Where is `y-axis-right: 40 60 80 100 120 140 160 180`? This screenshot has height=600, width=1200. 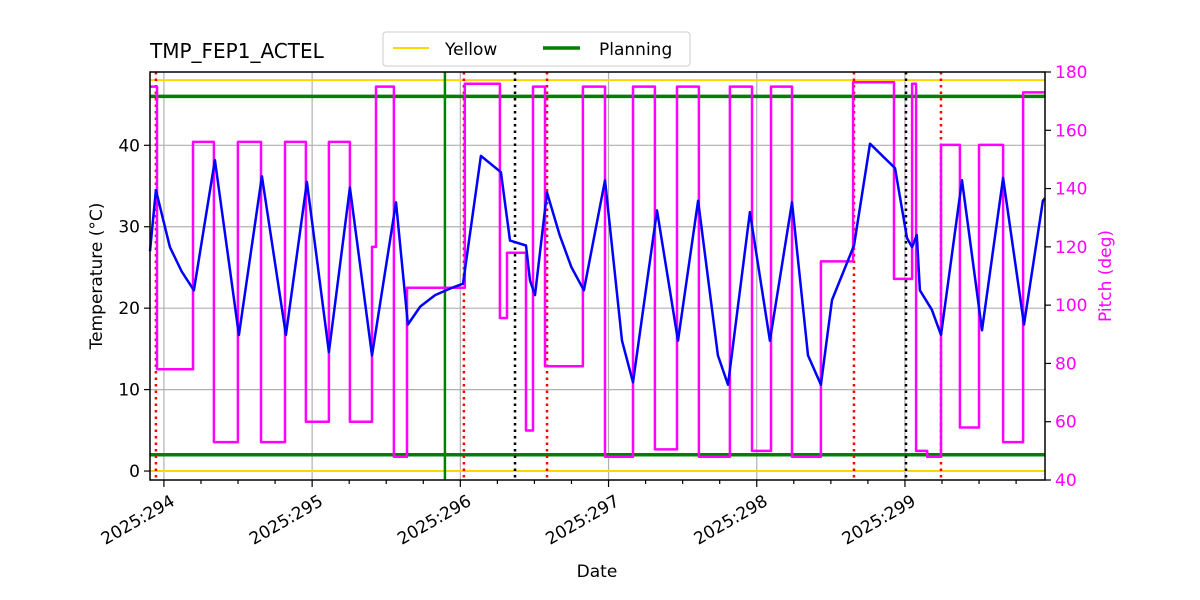 y-axis-right: 40 60 80 100 120 140 160 180 is located at coordinates (1066, 277).